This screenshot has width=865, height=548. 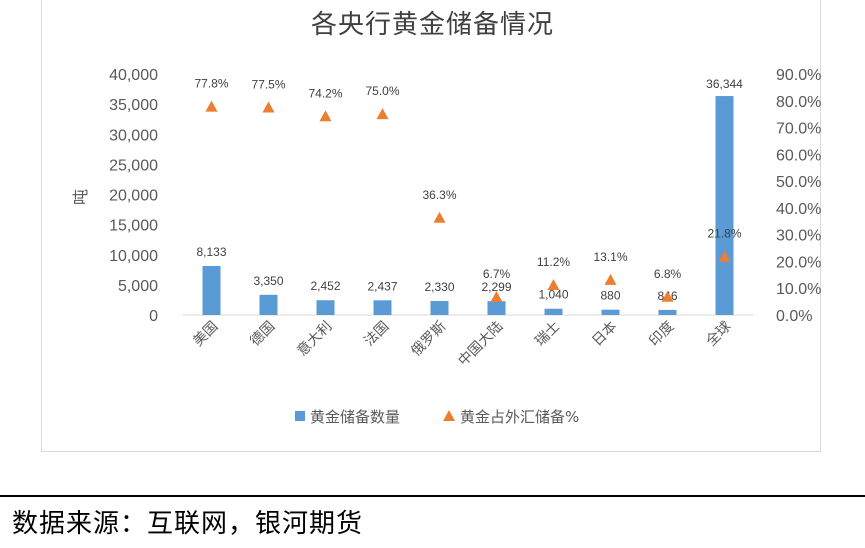 What do you see at coordinates (428, 339) in the screenshot?
I see `x-category-label: 俄罗斯` at bounding box center [428, 339].